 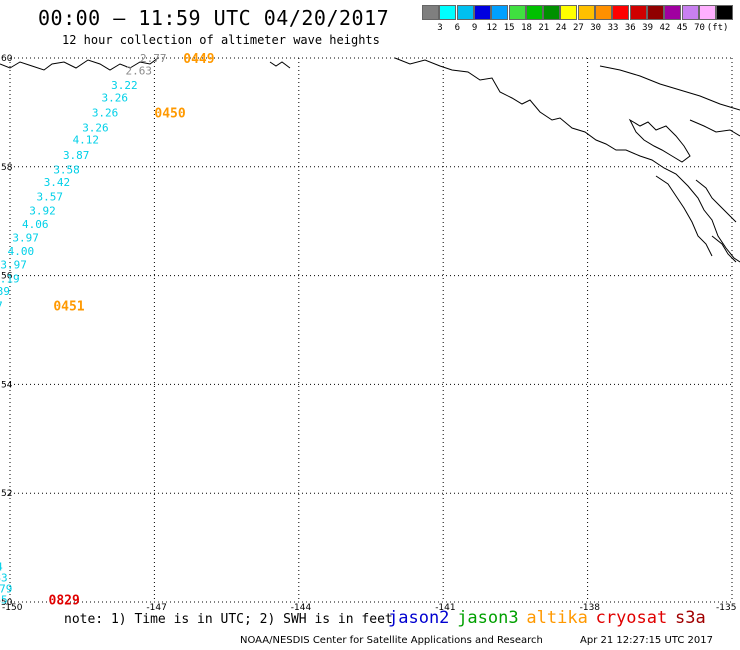 I want to click on color-scale-label: 36, so click(x=630, y=28).